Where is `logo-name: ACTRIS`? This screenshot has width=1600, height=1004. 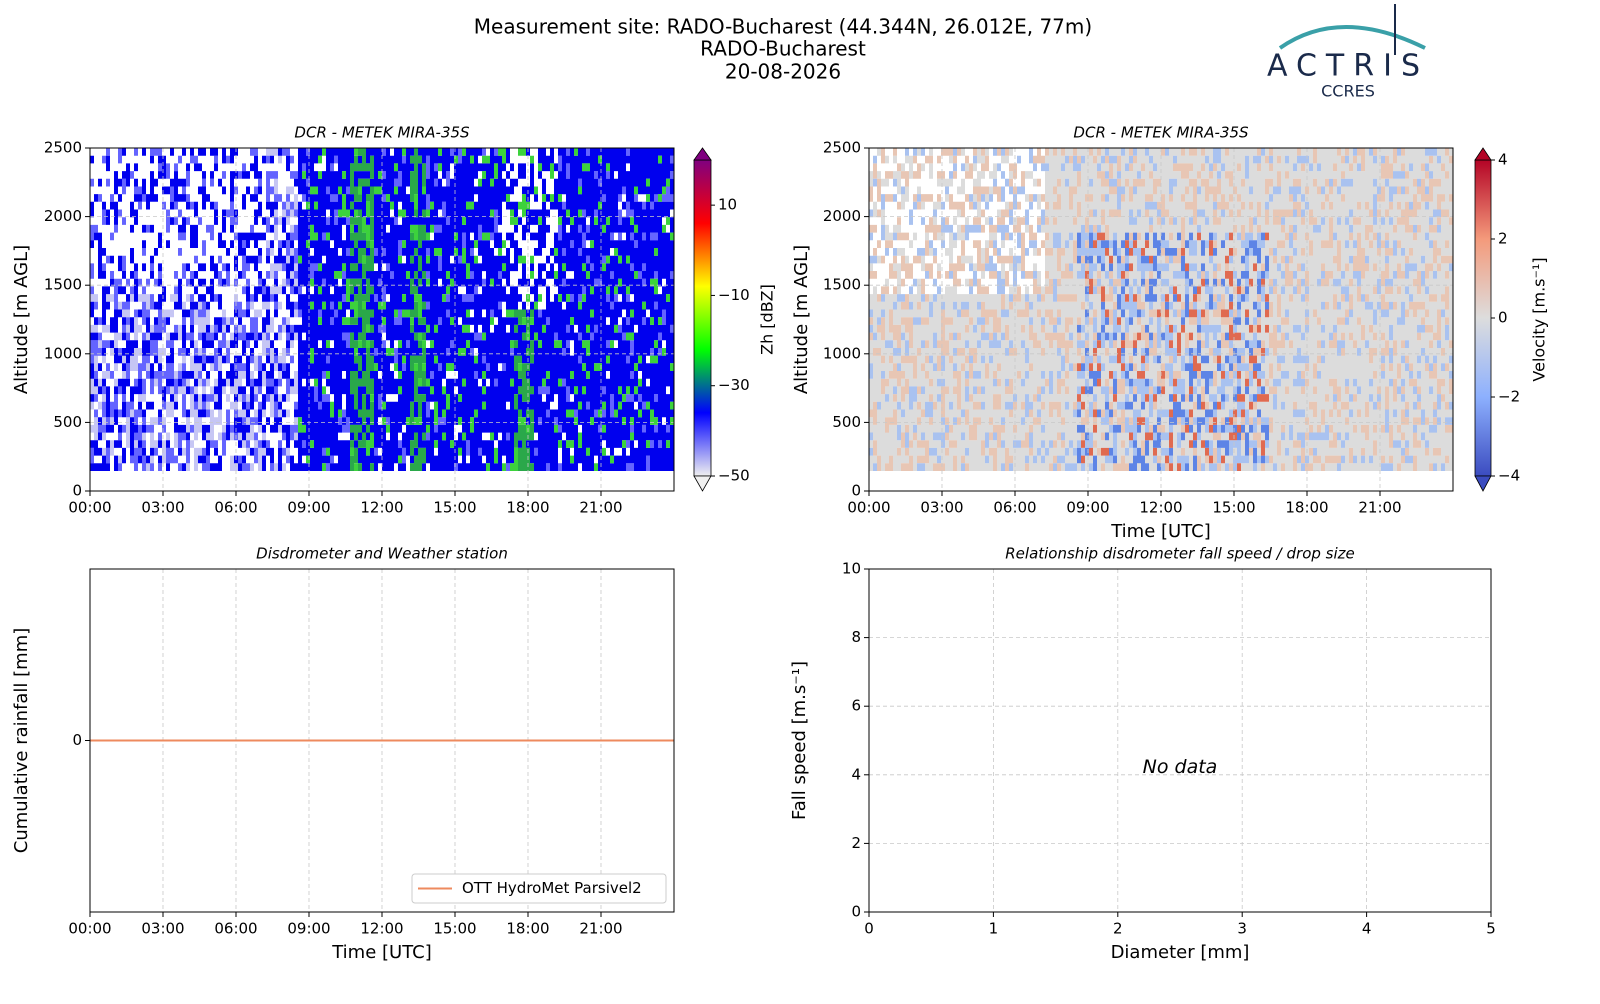 logo-name: ACTRIS is located at coordinates (1348, 66).